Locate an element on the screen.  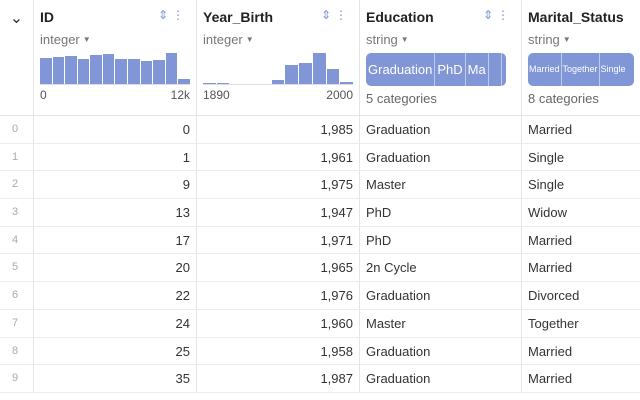
column-title: Year_Birth is located at coordinates (238, 17).